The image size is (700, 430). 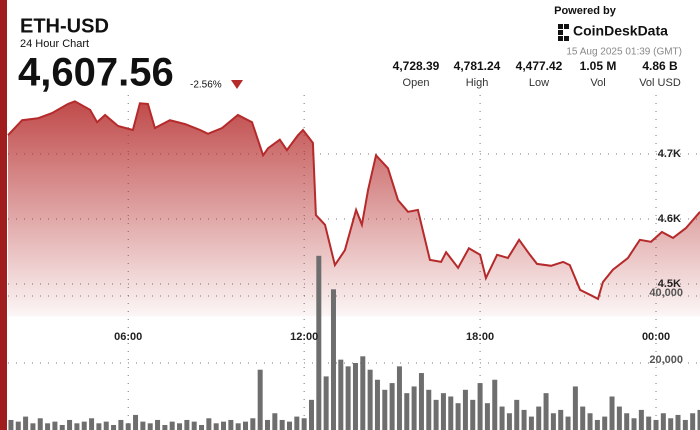 What do you see at coordinates (480, 337) in the screenshot?
I see `x-tick-label: 18:00` at bounding box center [480, 337].